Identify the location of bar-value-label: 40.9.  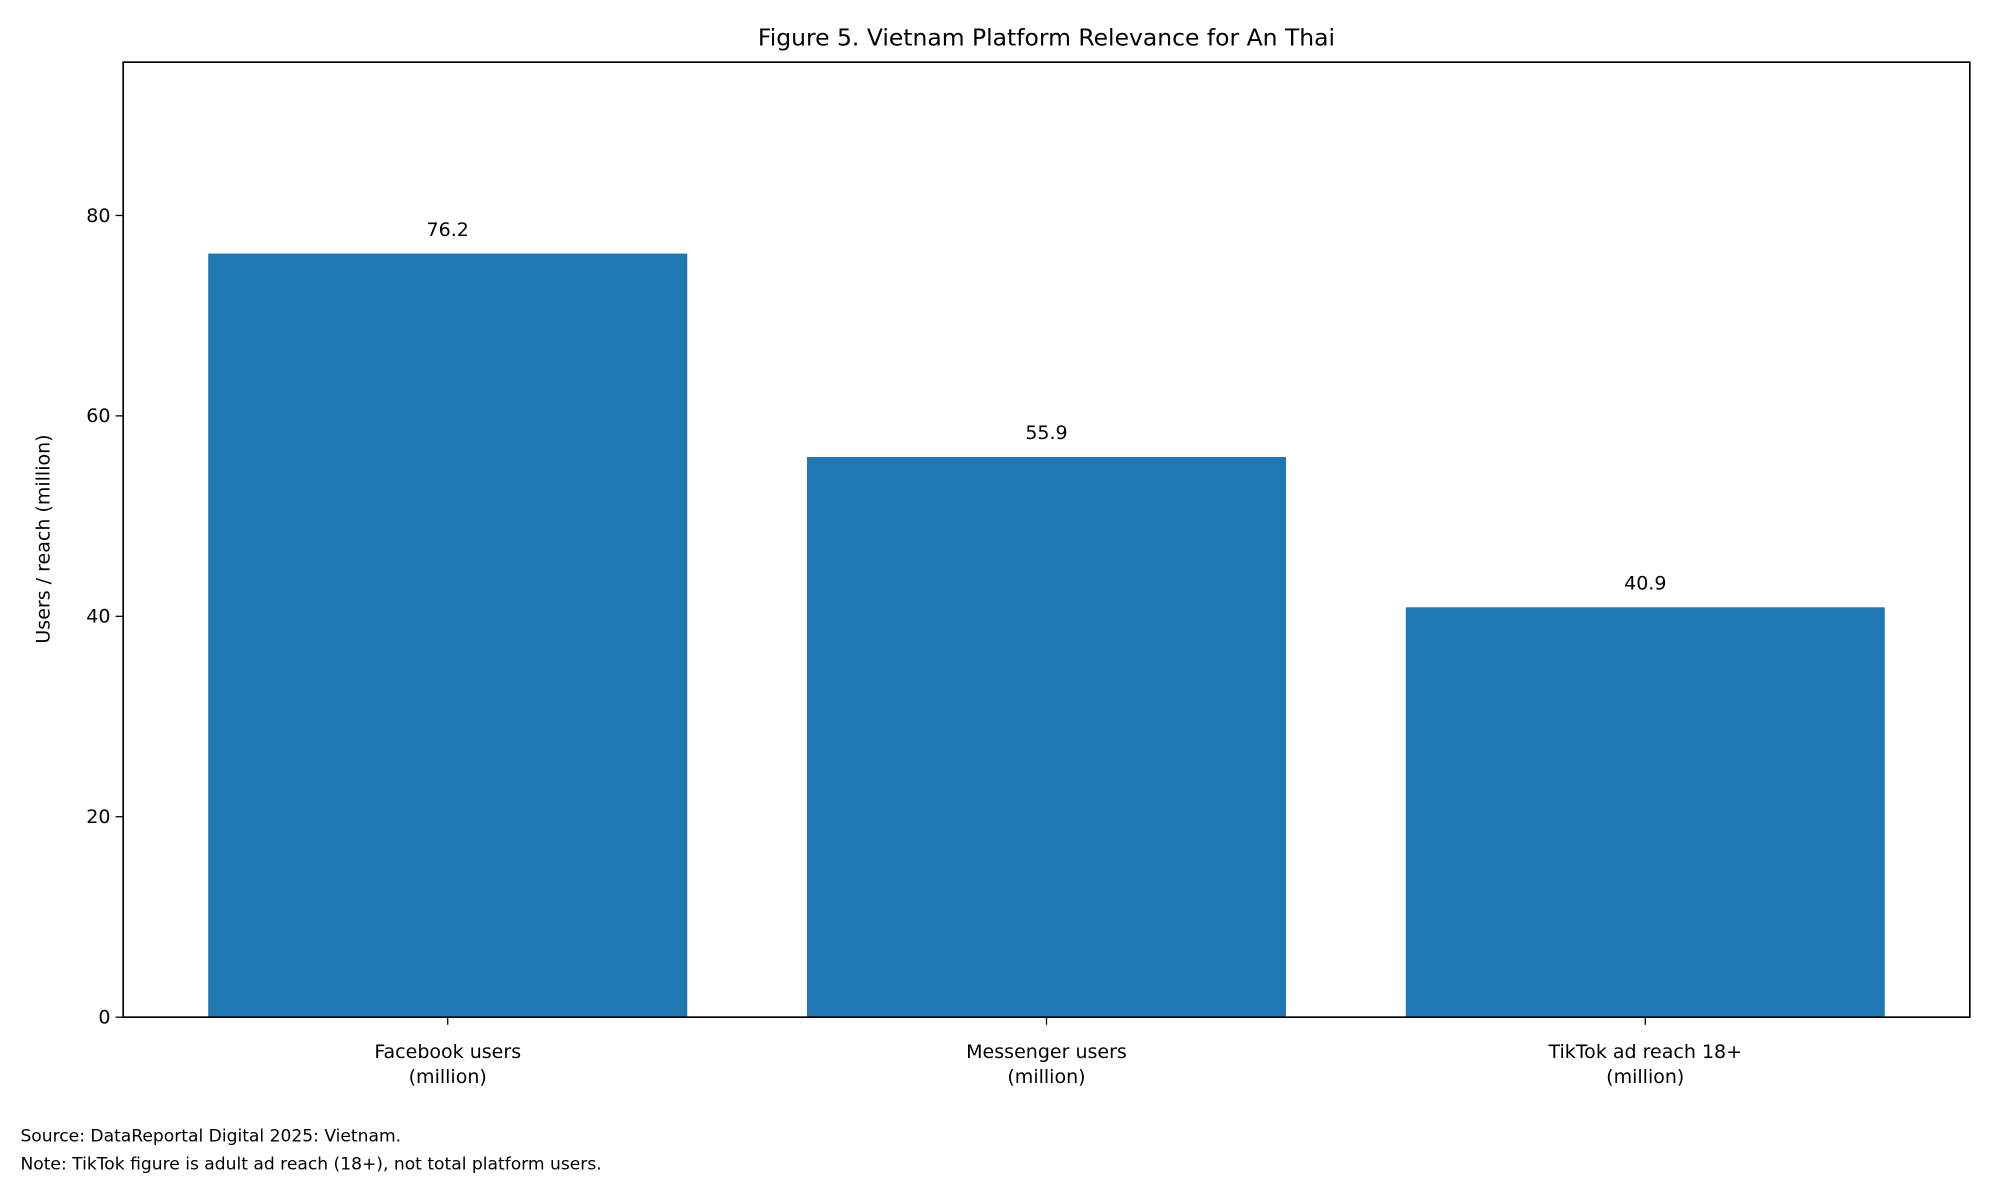
(1645, 584).